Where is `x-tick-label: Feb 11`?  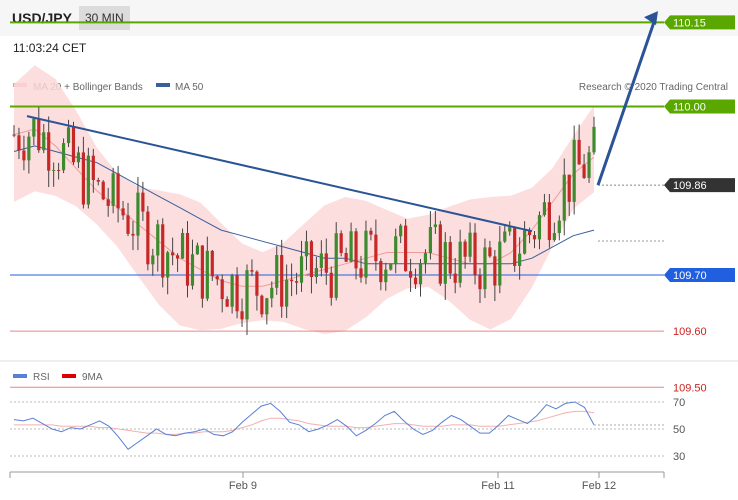
x-tick-label: Feb 11 is located at coordinates (497, 486).